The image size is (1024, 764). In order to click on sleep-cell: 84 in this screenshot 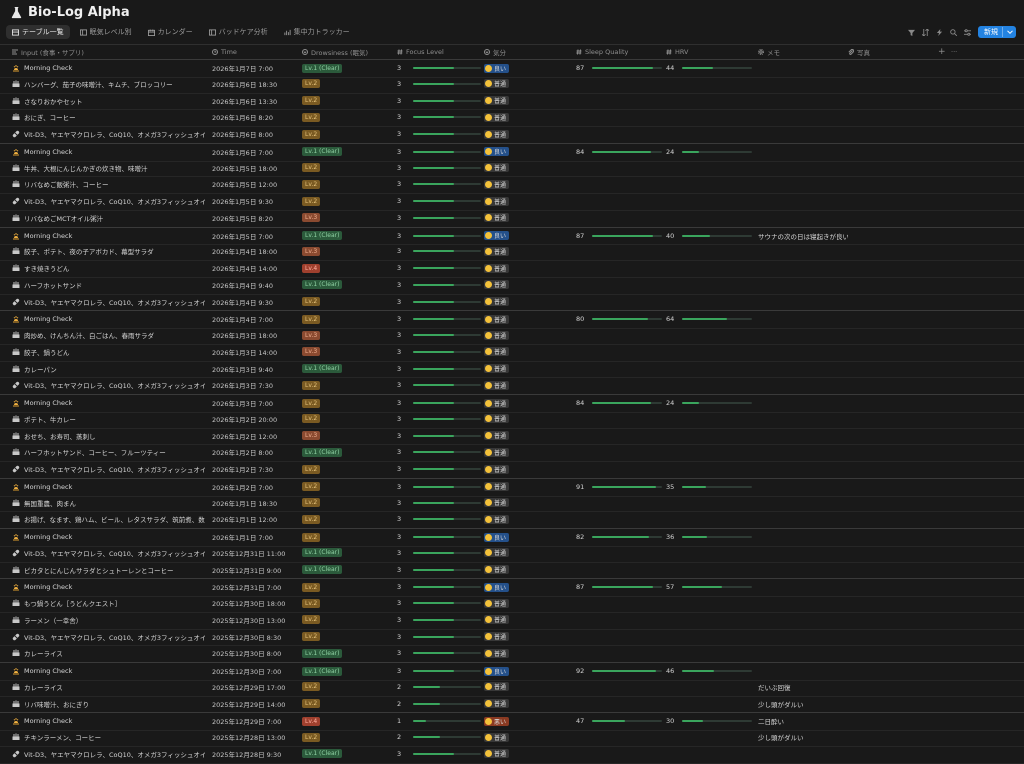, I will do `click(619, 403)`.